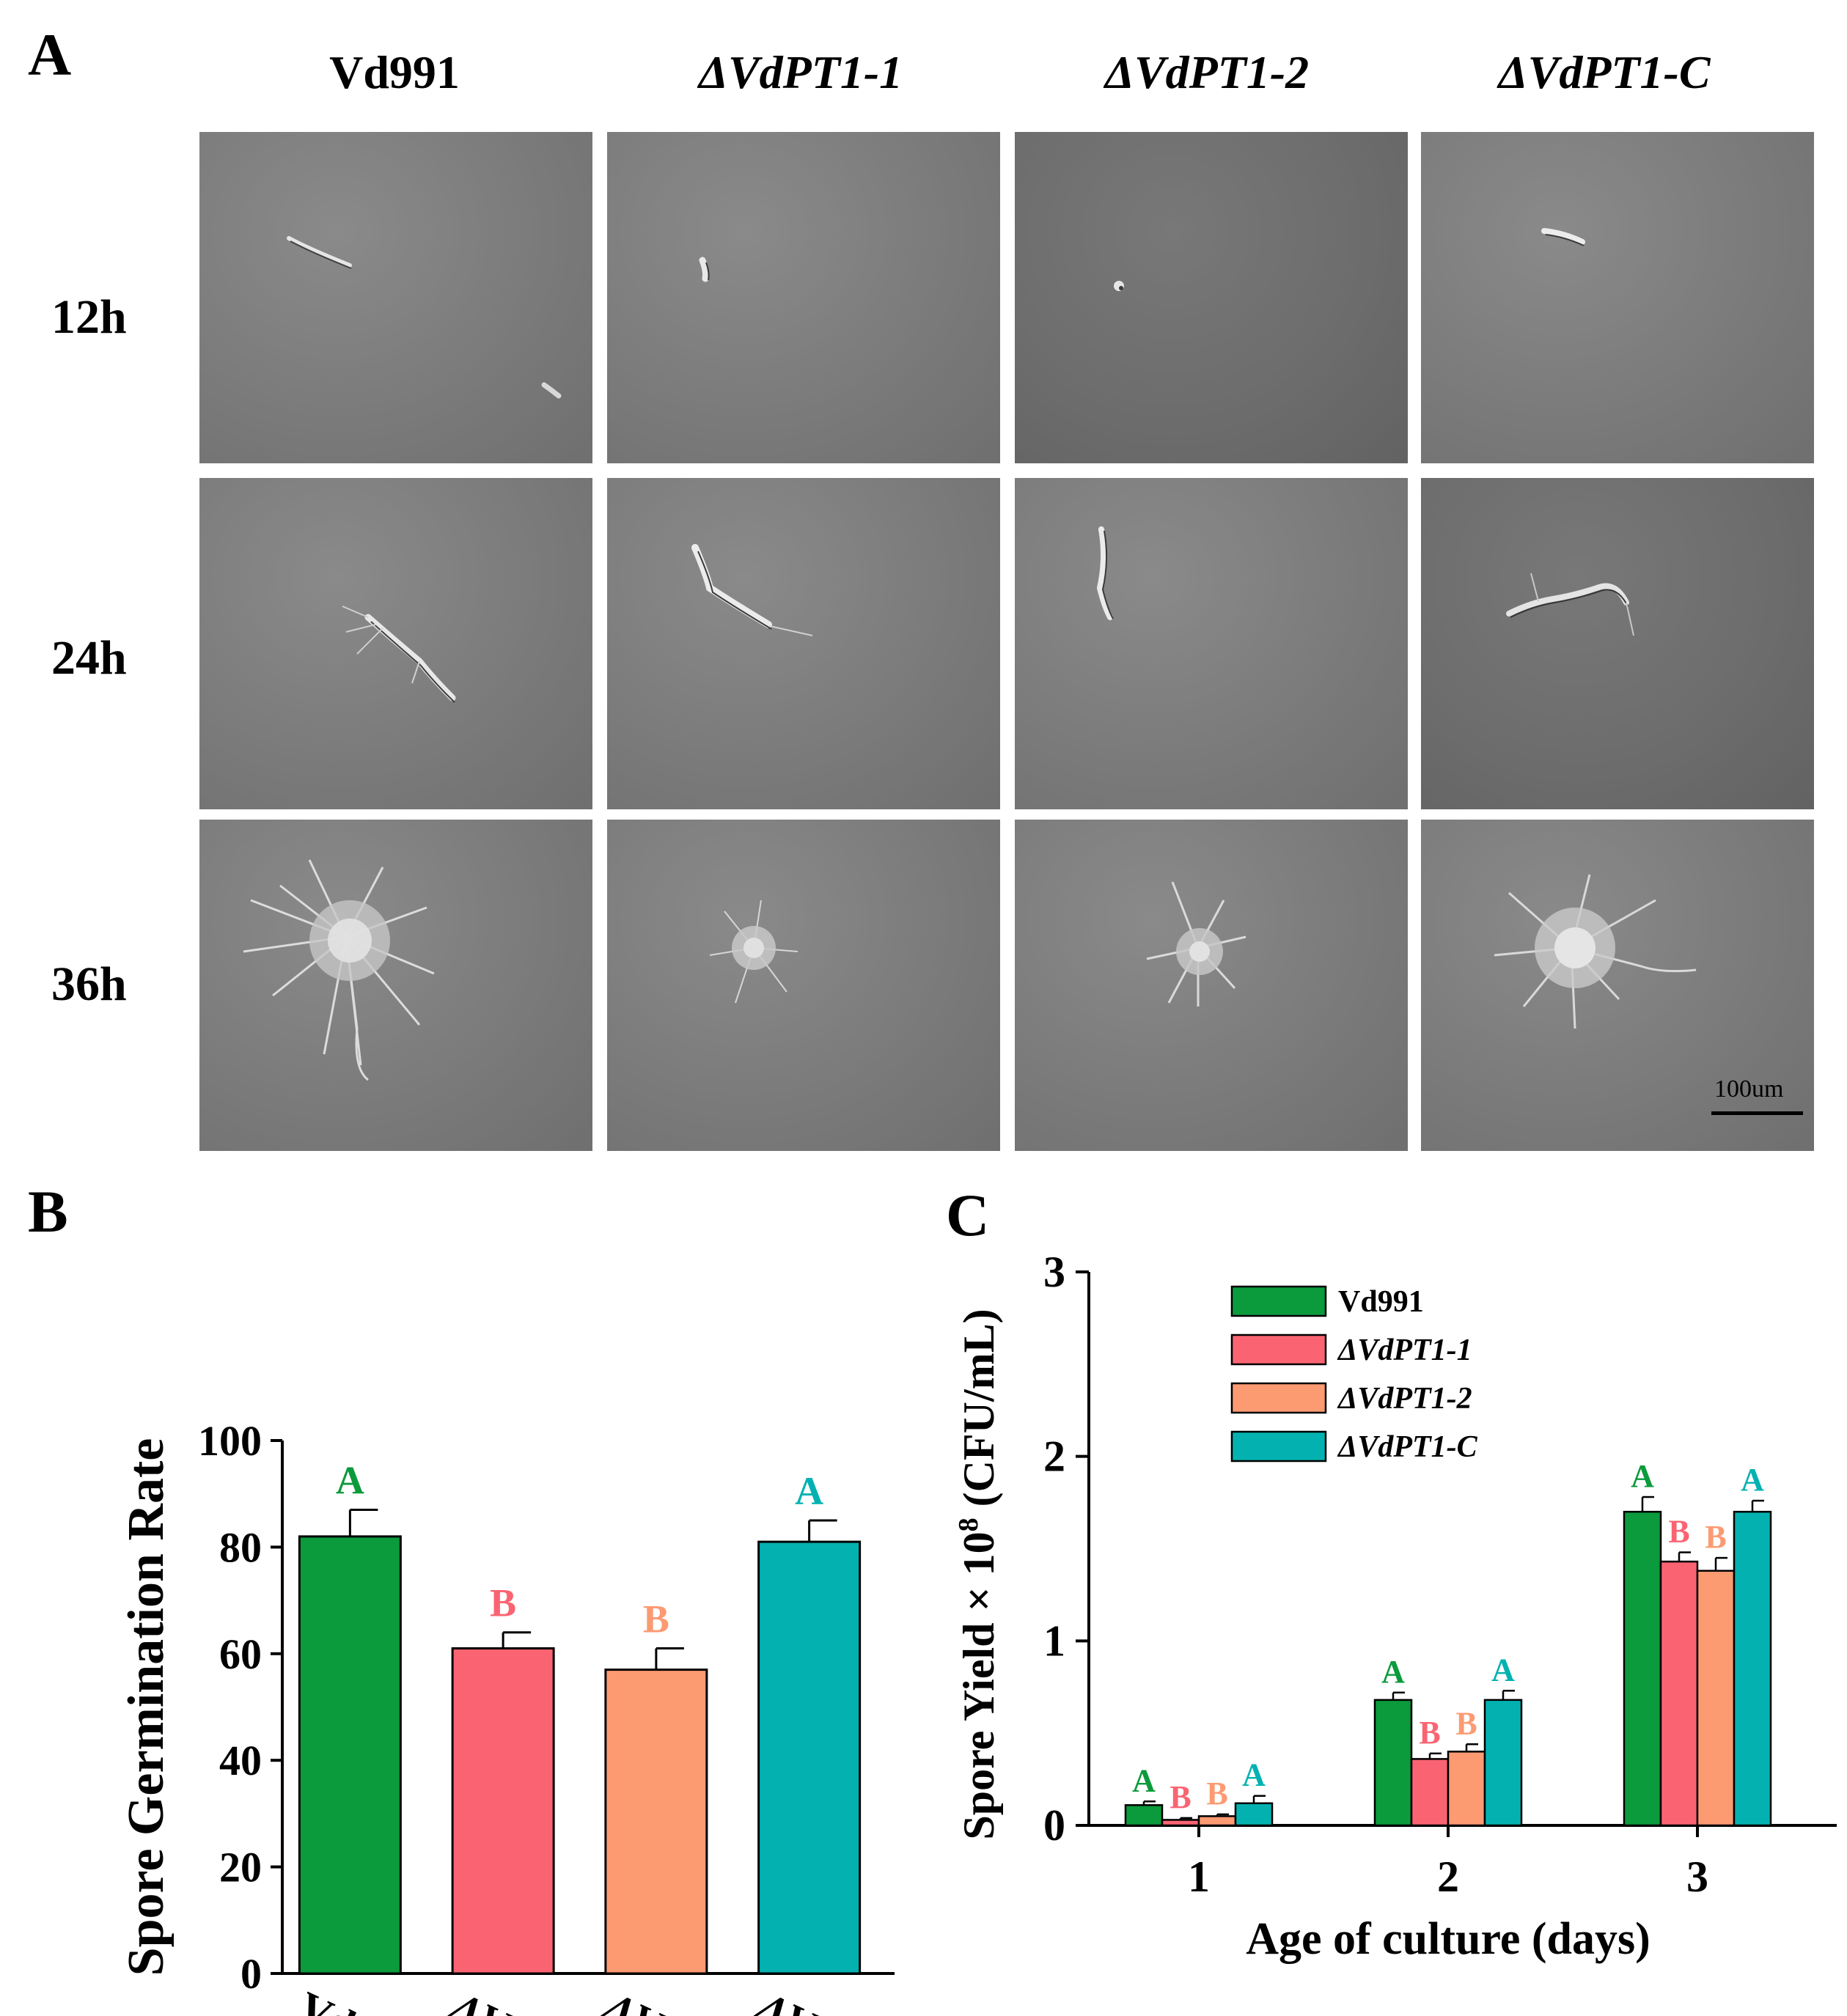  I want to click on y-tick-label: 80, so click(240, 1547).